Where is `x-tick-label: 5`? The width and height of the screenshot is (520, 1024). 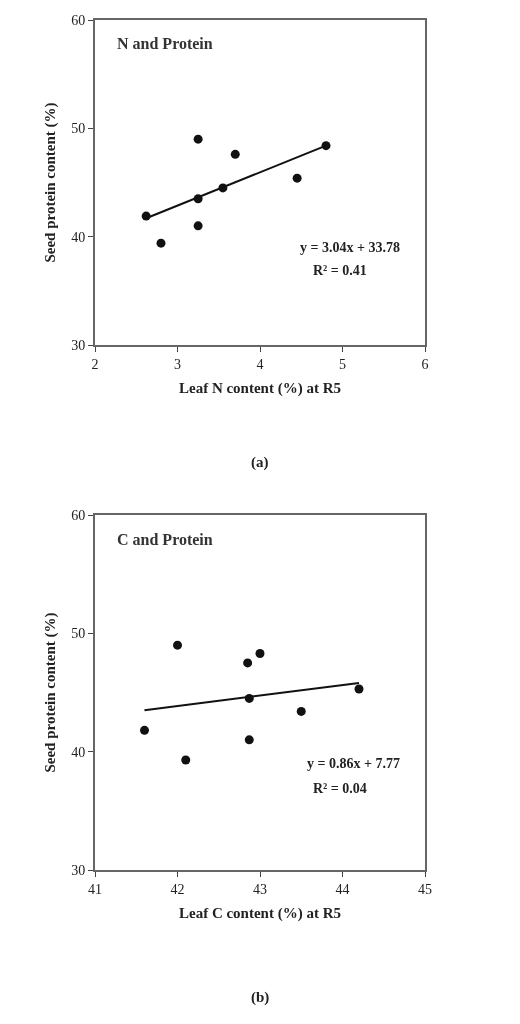 x-tick-label: 5 is located at coordinates (342, 364).